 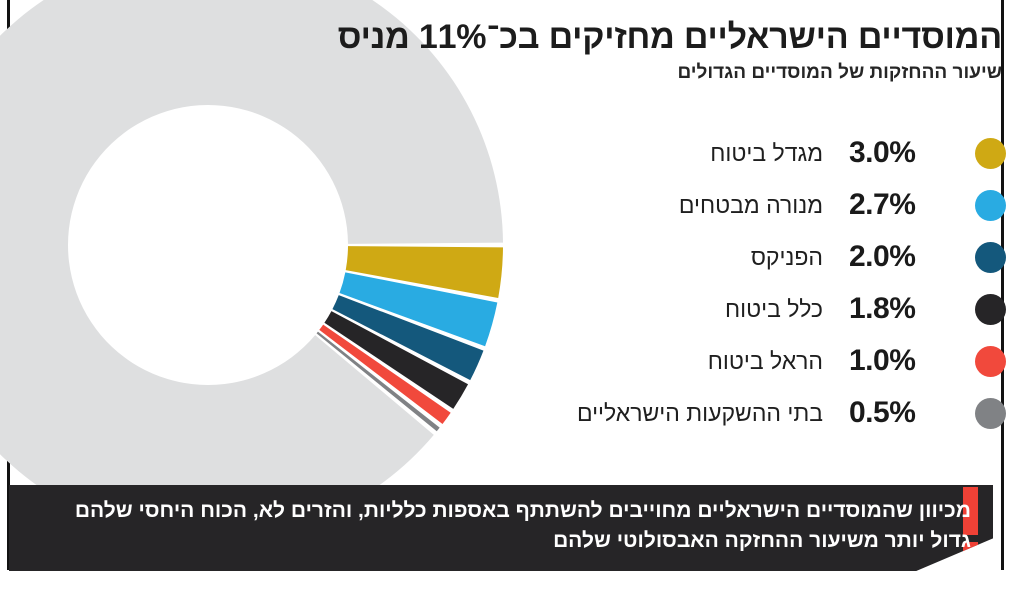 I want to click on legend-label: מגדל ביטוח, so click(x=766, y=152).